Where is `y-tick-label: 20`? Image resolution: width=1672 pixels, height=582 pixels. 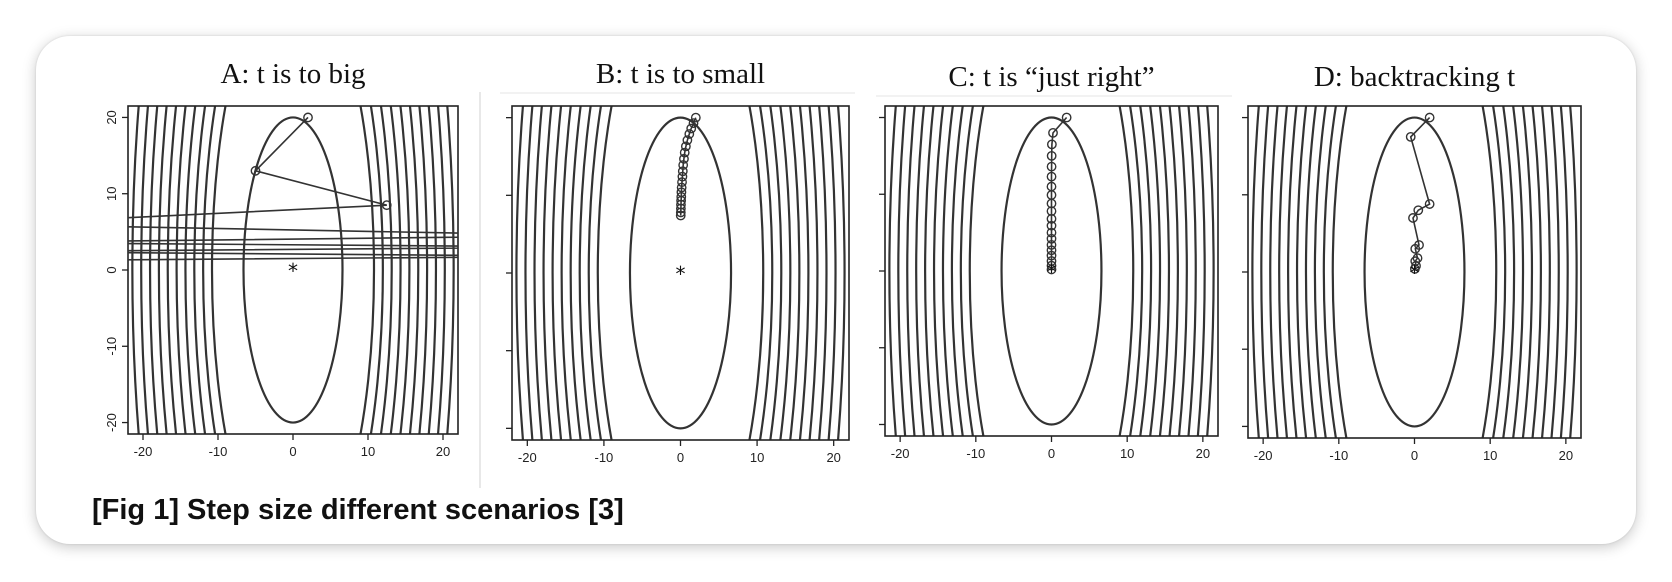
y-tick-label: 20 is located at coordinates (111, 117).